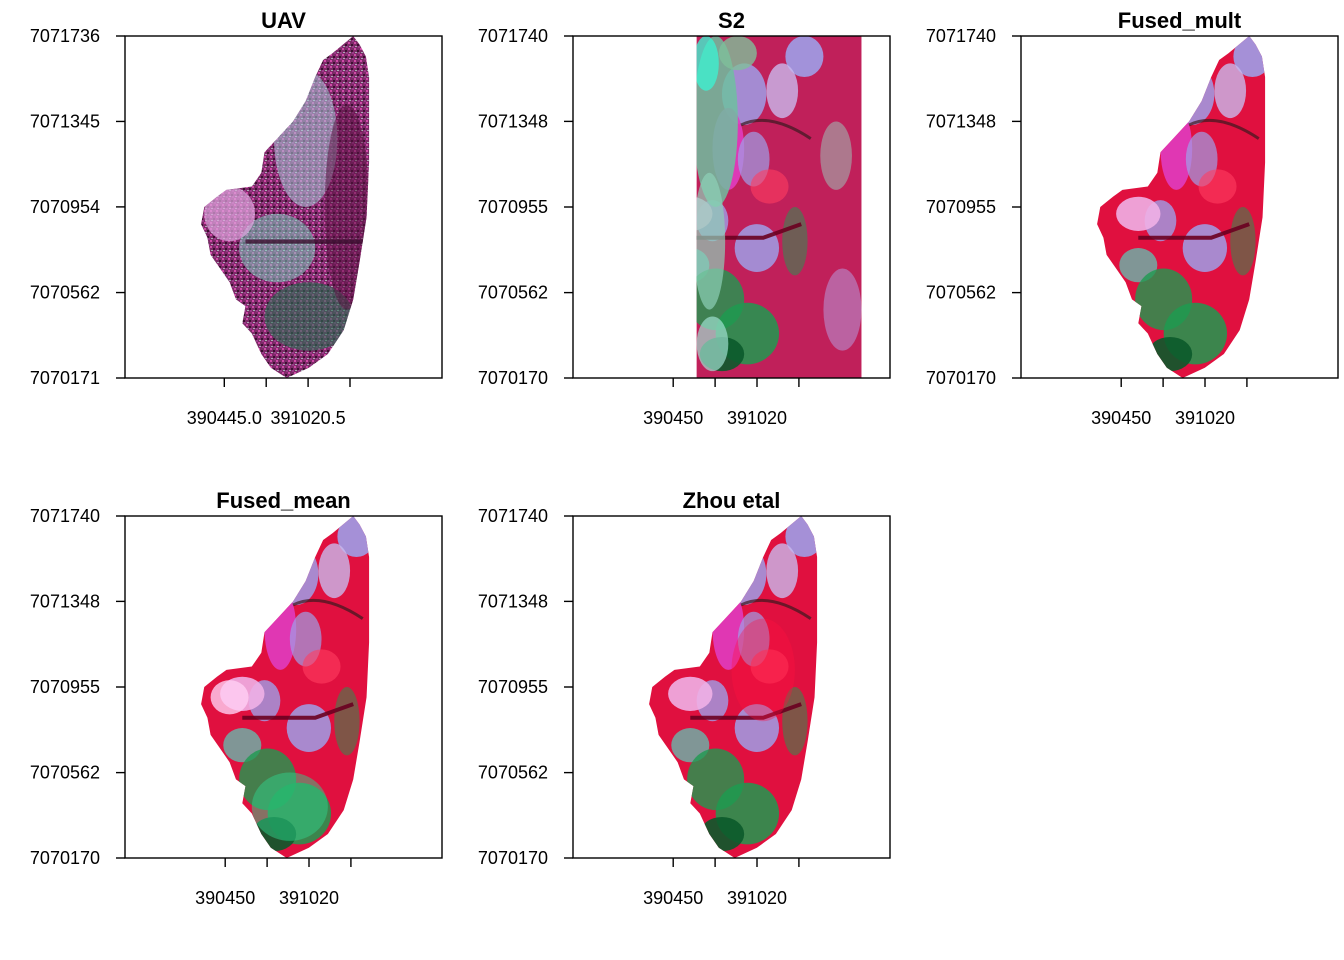 This screenshot has height=960, width=1344. What do you see at coordinates (65, 121) in the screenshot?
I see `y-tick-label: 7071345` at bounding box center [65, 121].